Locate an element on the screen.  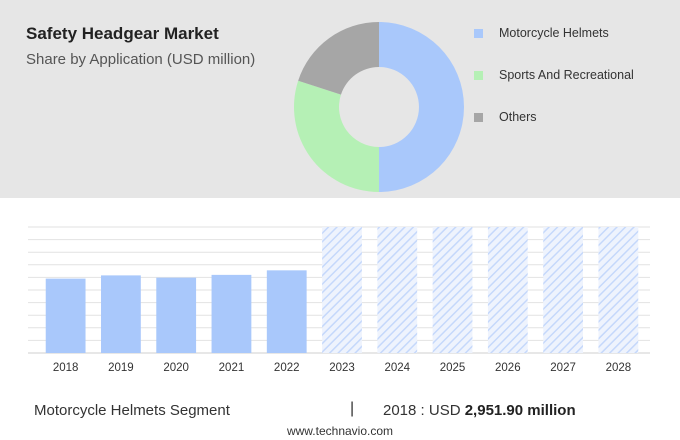
bar-2020 is located at coordinates (176, 315).